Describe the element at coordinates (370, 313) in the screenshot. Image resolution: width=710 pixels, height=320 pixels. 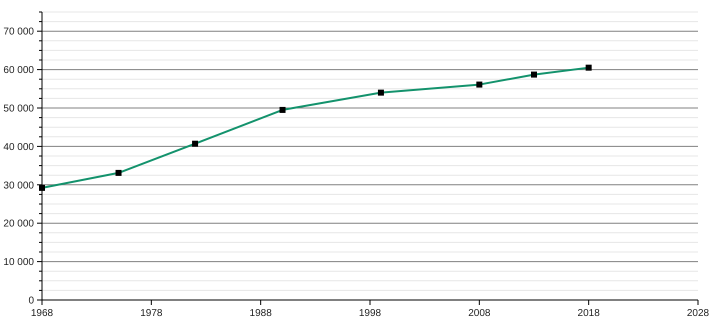
I see `x-tick-label: 1998` at that location.